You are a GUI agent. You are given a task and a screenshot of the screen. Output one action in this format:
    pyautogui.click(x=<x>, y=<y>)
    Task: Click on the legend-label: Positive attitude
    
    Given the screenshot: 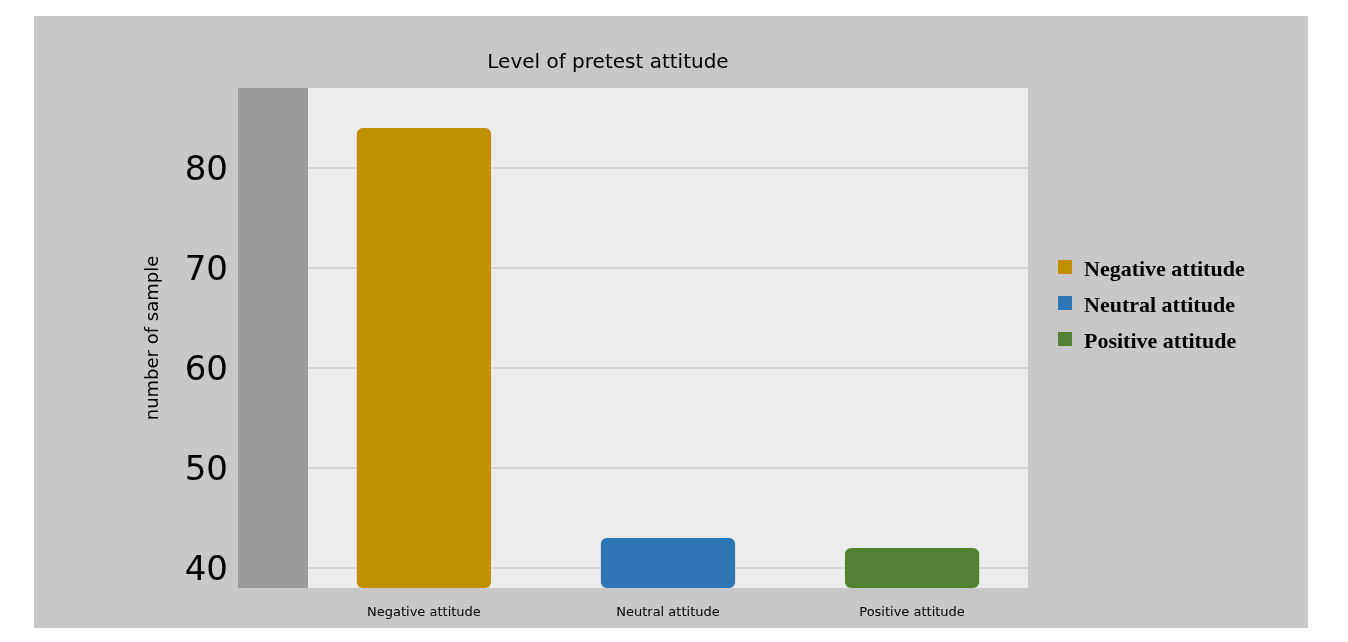 What is the action you would take?
    pyautogui.click(x=1160, y=340)
    